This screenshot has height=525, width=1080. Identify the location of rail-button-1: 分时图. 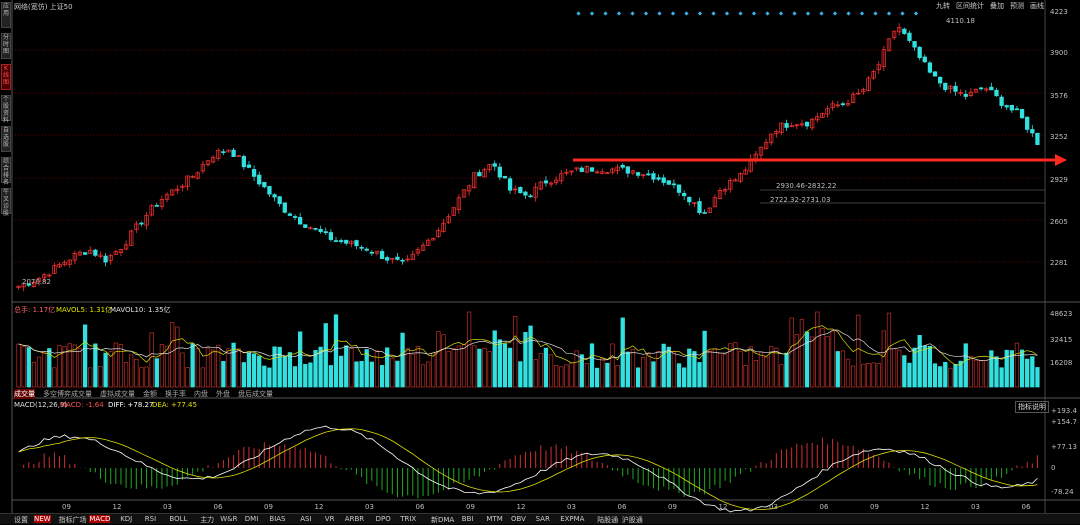
(6, 46).